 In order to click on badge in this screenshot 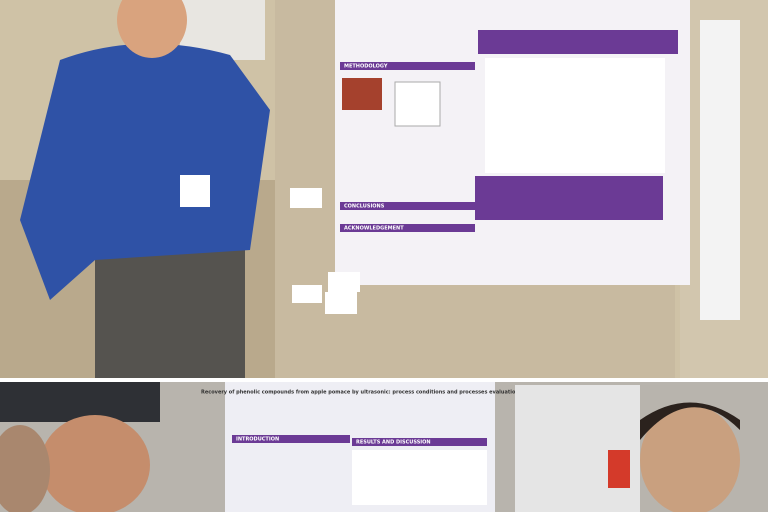, I will do `click(195, 191)`.